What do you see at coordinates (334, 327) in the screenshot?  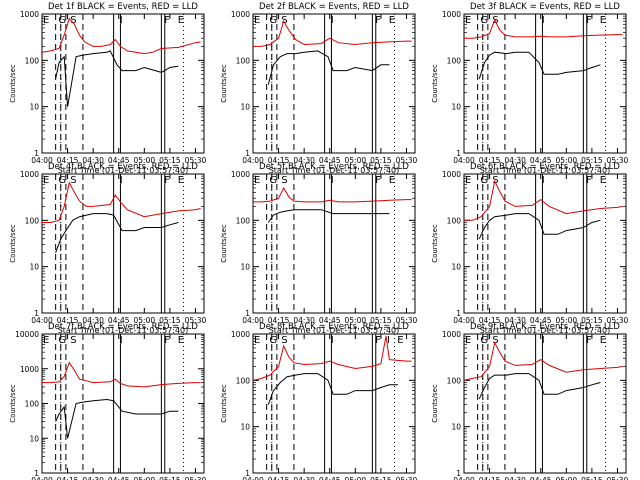 I see `panel-title: Det 8f BLACK = Events, RED = LLD` at bounding box center [334, 327].